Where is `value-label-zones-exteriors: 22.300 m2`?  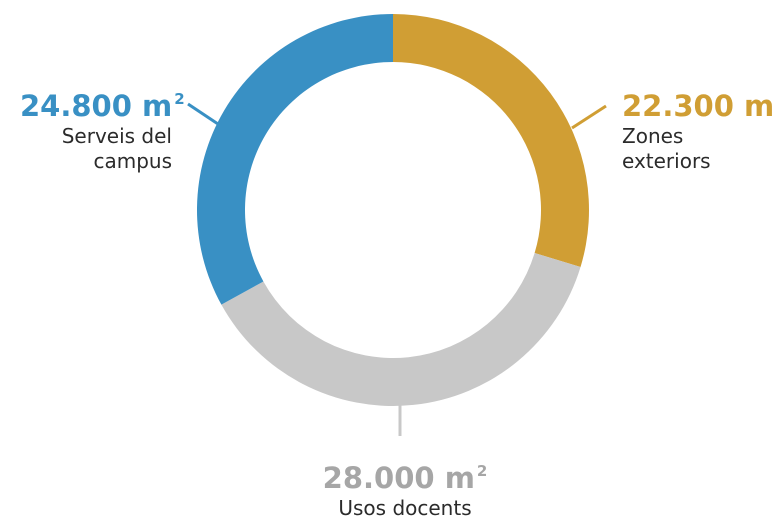
value-label-zones-exteriors: 22.300 m2 is located at coordinates (697, 106).